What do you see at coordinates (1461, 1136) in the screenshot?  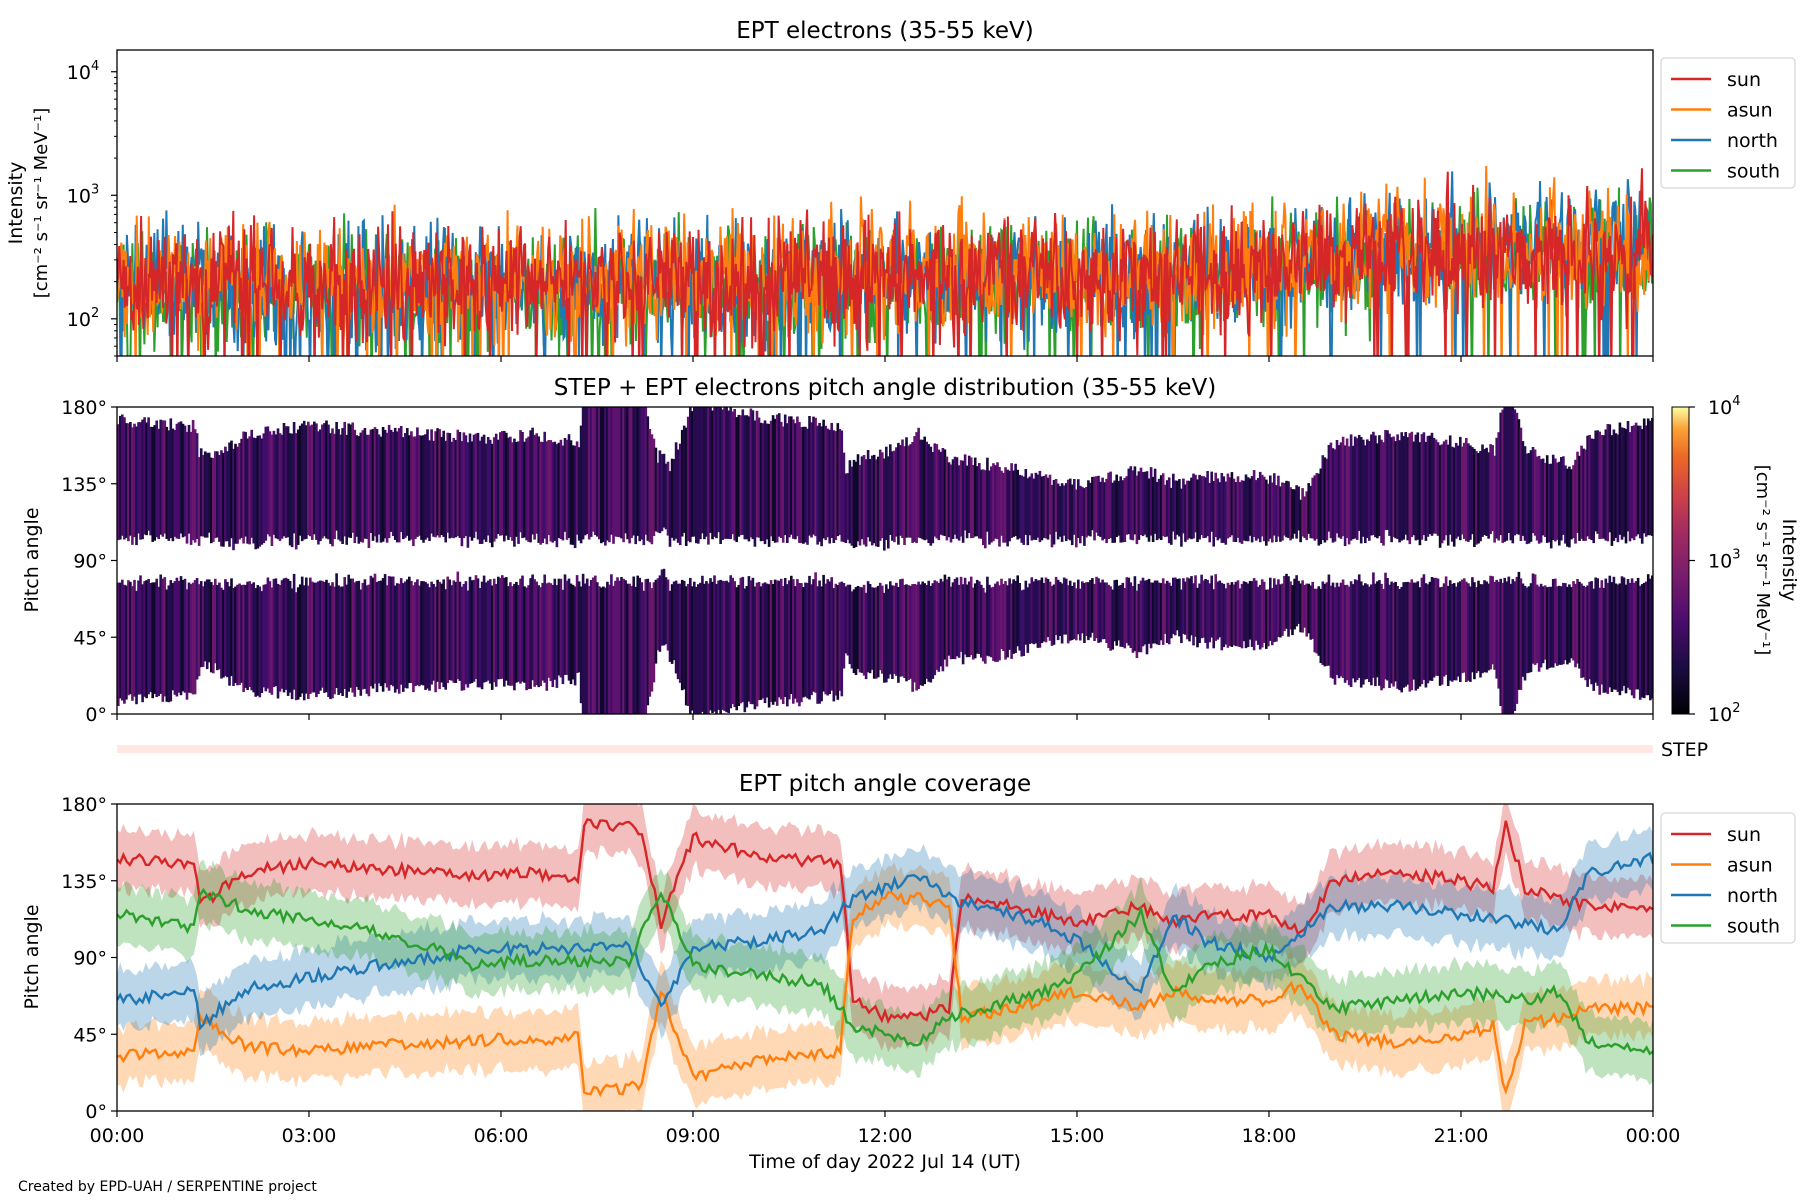 I see `x-tick-label: 21:00` at bounding box center [1461, 1136].